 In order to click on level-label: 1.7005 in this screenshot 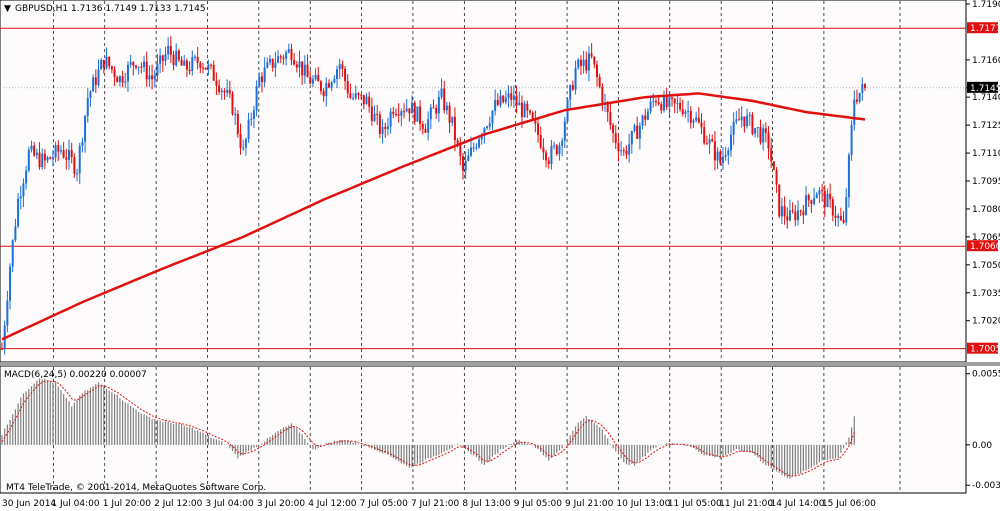, I will do `click(985, 350)`.